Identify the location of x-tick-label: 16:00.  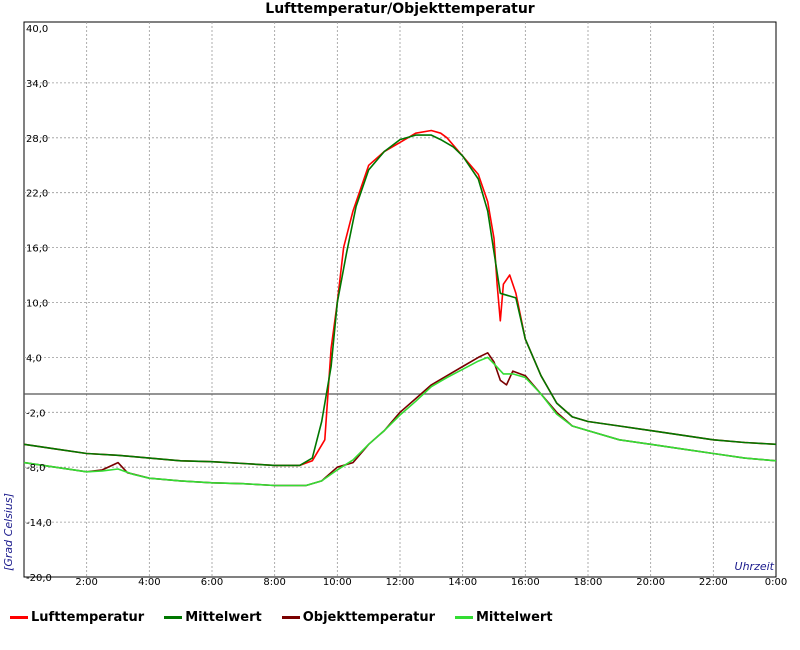
(525, 582).